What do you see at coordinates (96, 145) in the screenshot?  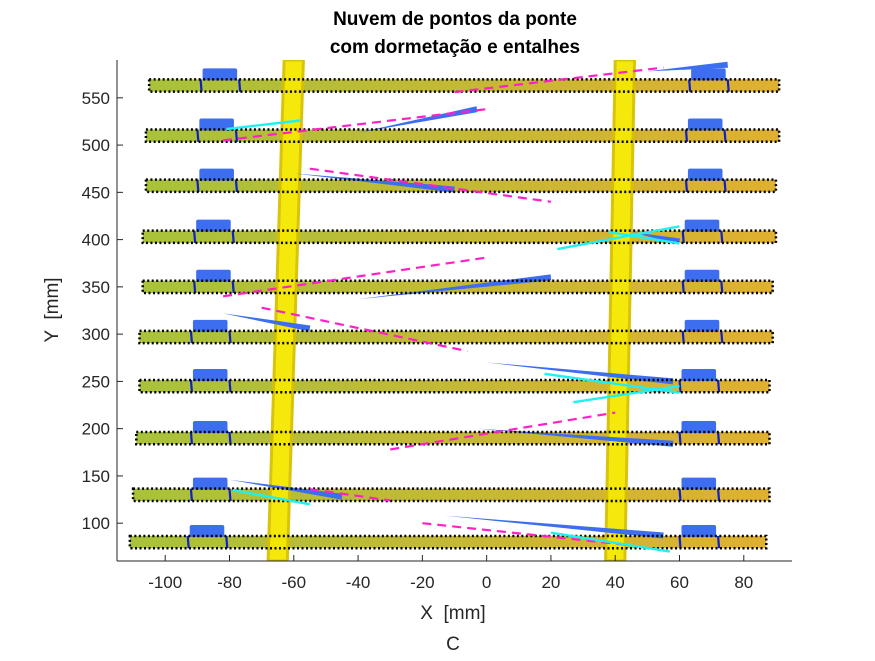 I see `y-tick-label-9: 500` at bounding box center [96, 145].